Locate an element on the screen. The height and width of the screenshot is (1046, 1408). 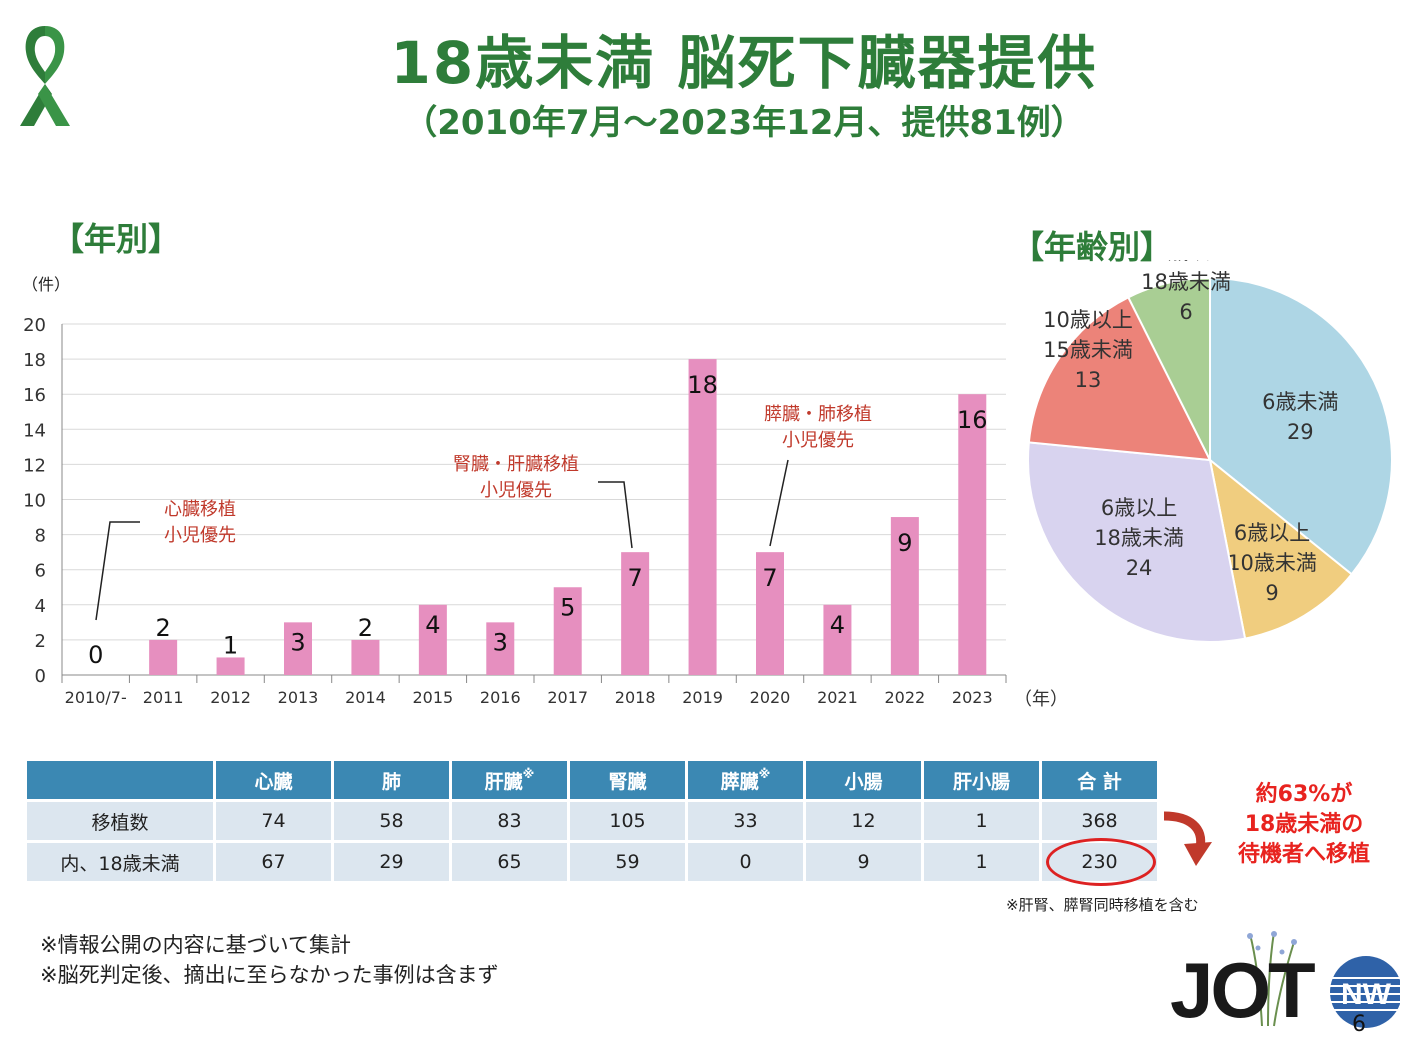
table-row-label: 移植数 is located at coordinates (120, 821).